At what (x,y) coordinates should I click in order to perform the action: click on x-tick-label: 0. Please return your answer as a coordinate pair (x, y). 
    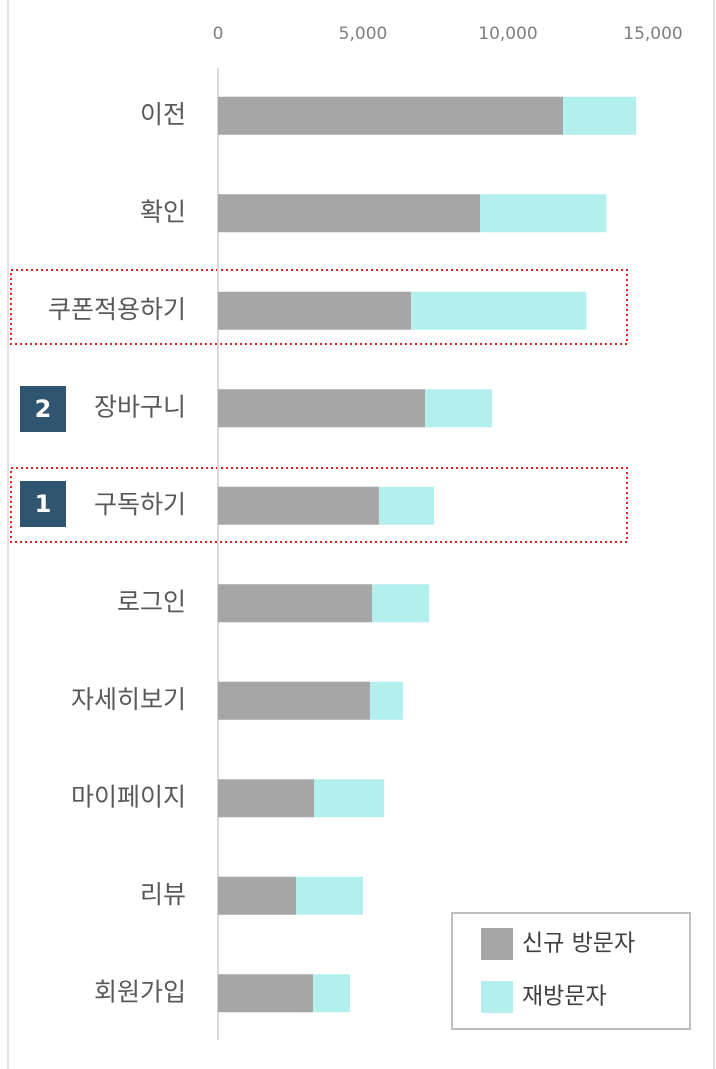
    Looking at the image, I should click on (218, 34).